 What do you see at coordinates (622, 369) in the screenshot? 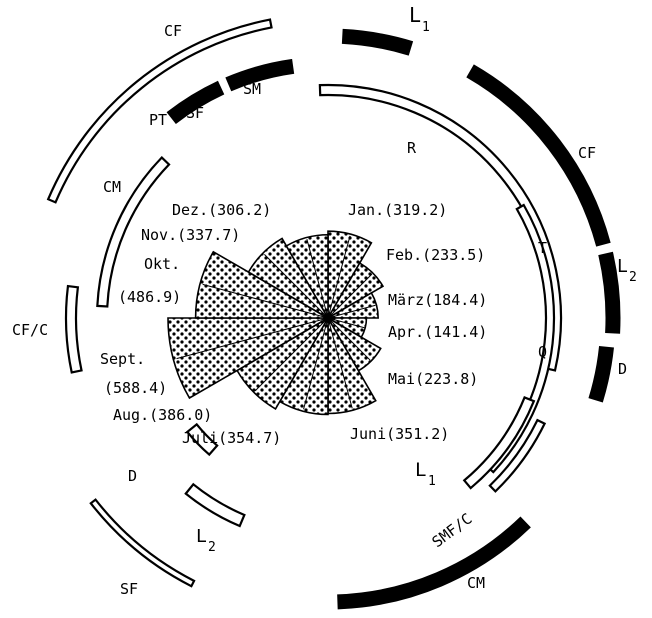
I see `ring-label-d-right: D` at bounding box center [622, 369].